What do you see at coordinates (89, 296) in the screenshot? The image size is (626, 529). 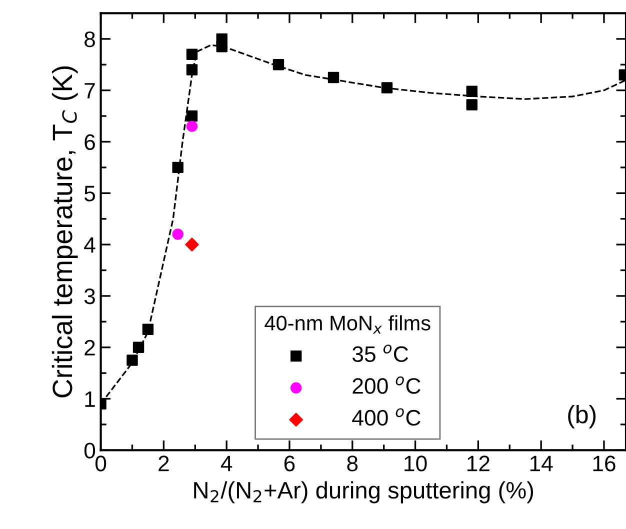 I see `y-tick-label: 3` at bounding box center [89, 296].